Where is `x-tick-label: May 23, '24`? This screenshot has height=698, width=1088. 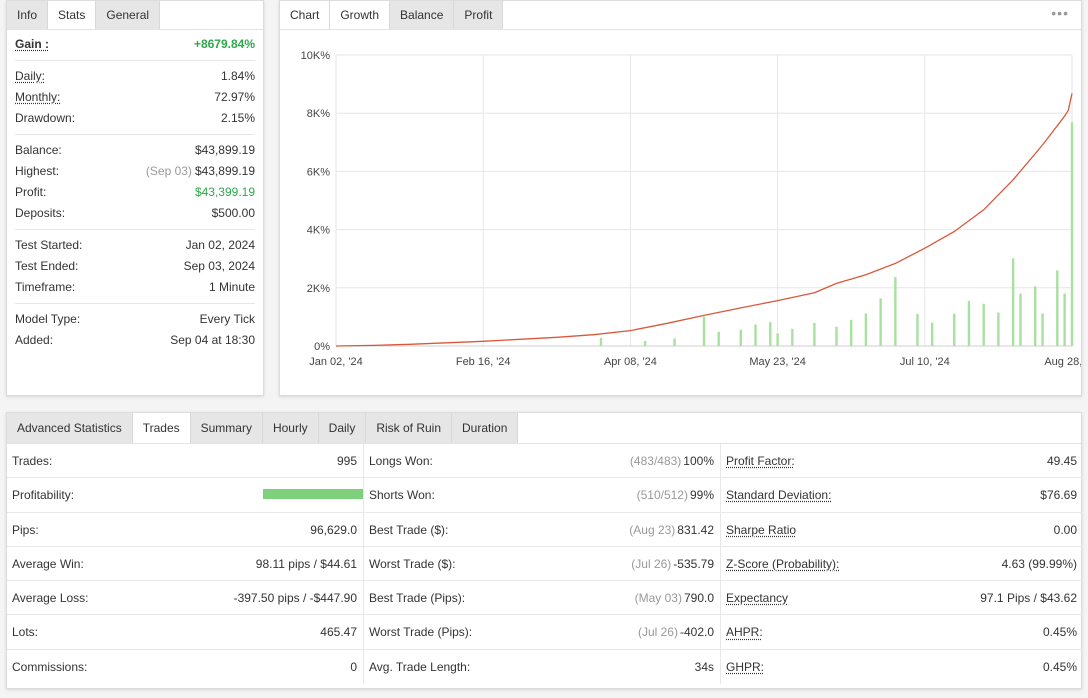 x-tick-label: May 23, '24 is located at coordinates (777, 362).